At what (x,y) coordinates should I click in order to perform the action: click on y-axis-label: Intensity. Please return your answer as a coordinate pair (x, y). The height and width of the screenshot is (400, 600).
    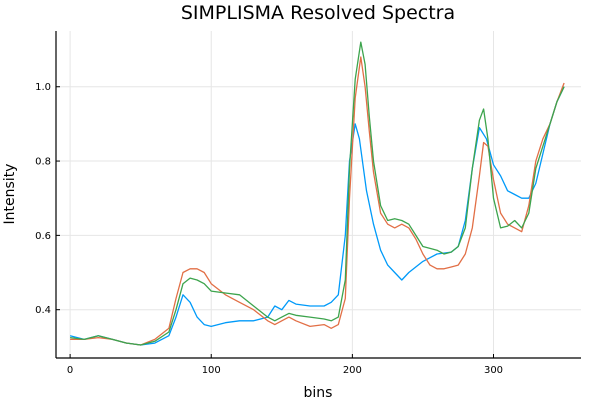
    Looking at the image, I should click on (10, 194).